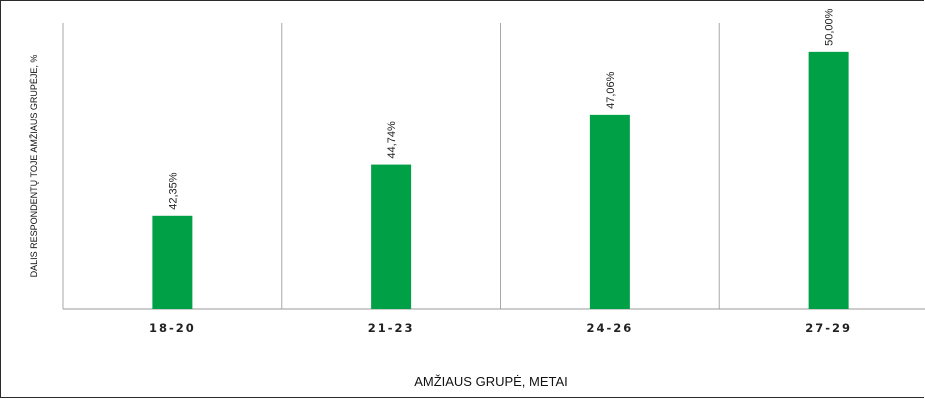 The height and width of the screenshot is (399, 925). What do you see at coordinates (391, 328) in the screenshot?
I see `x-tick-label-21-23: 21-23` at bounding box center [391, 328].